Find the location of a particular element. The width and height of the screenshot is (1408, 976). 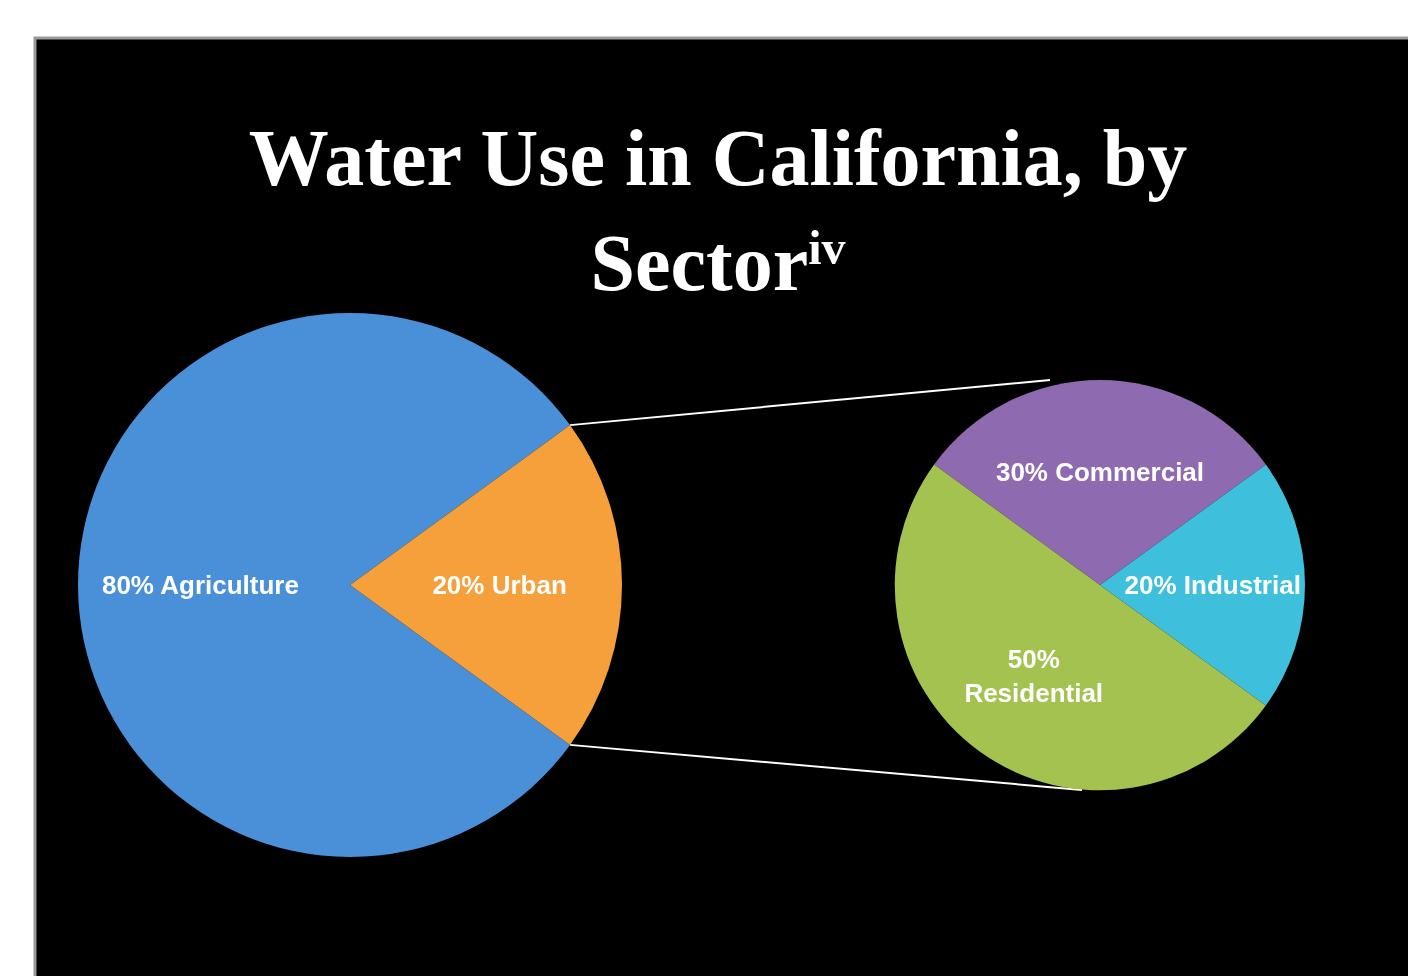

slice-label: 20% Urban is located at coordinates (499, 585).